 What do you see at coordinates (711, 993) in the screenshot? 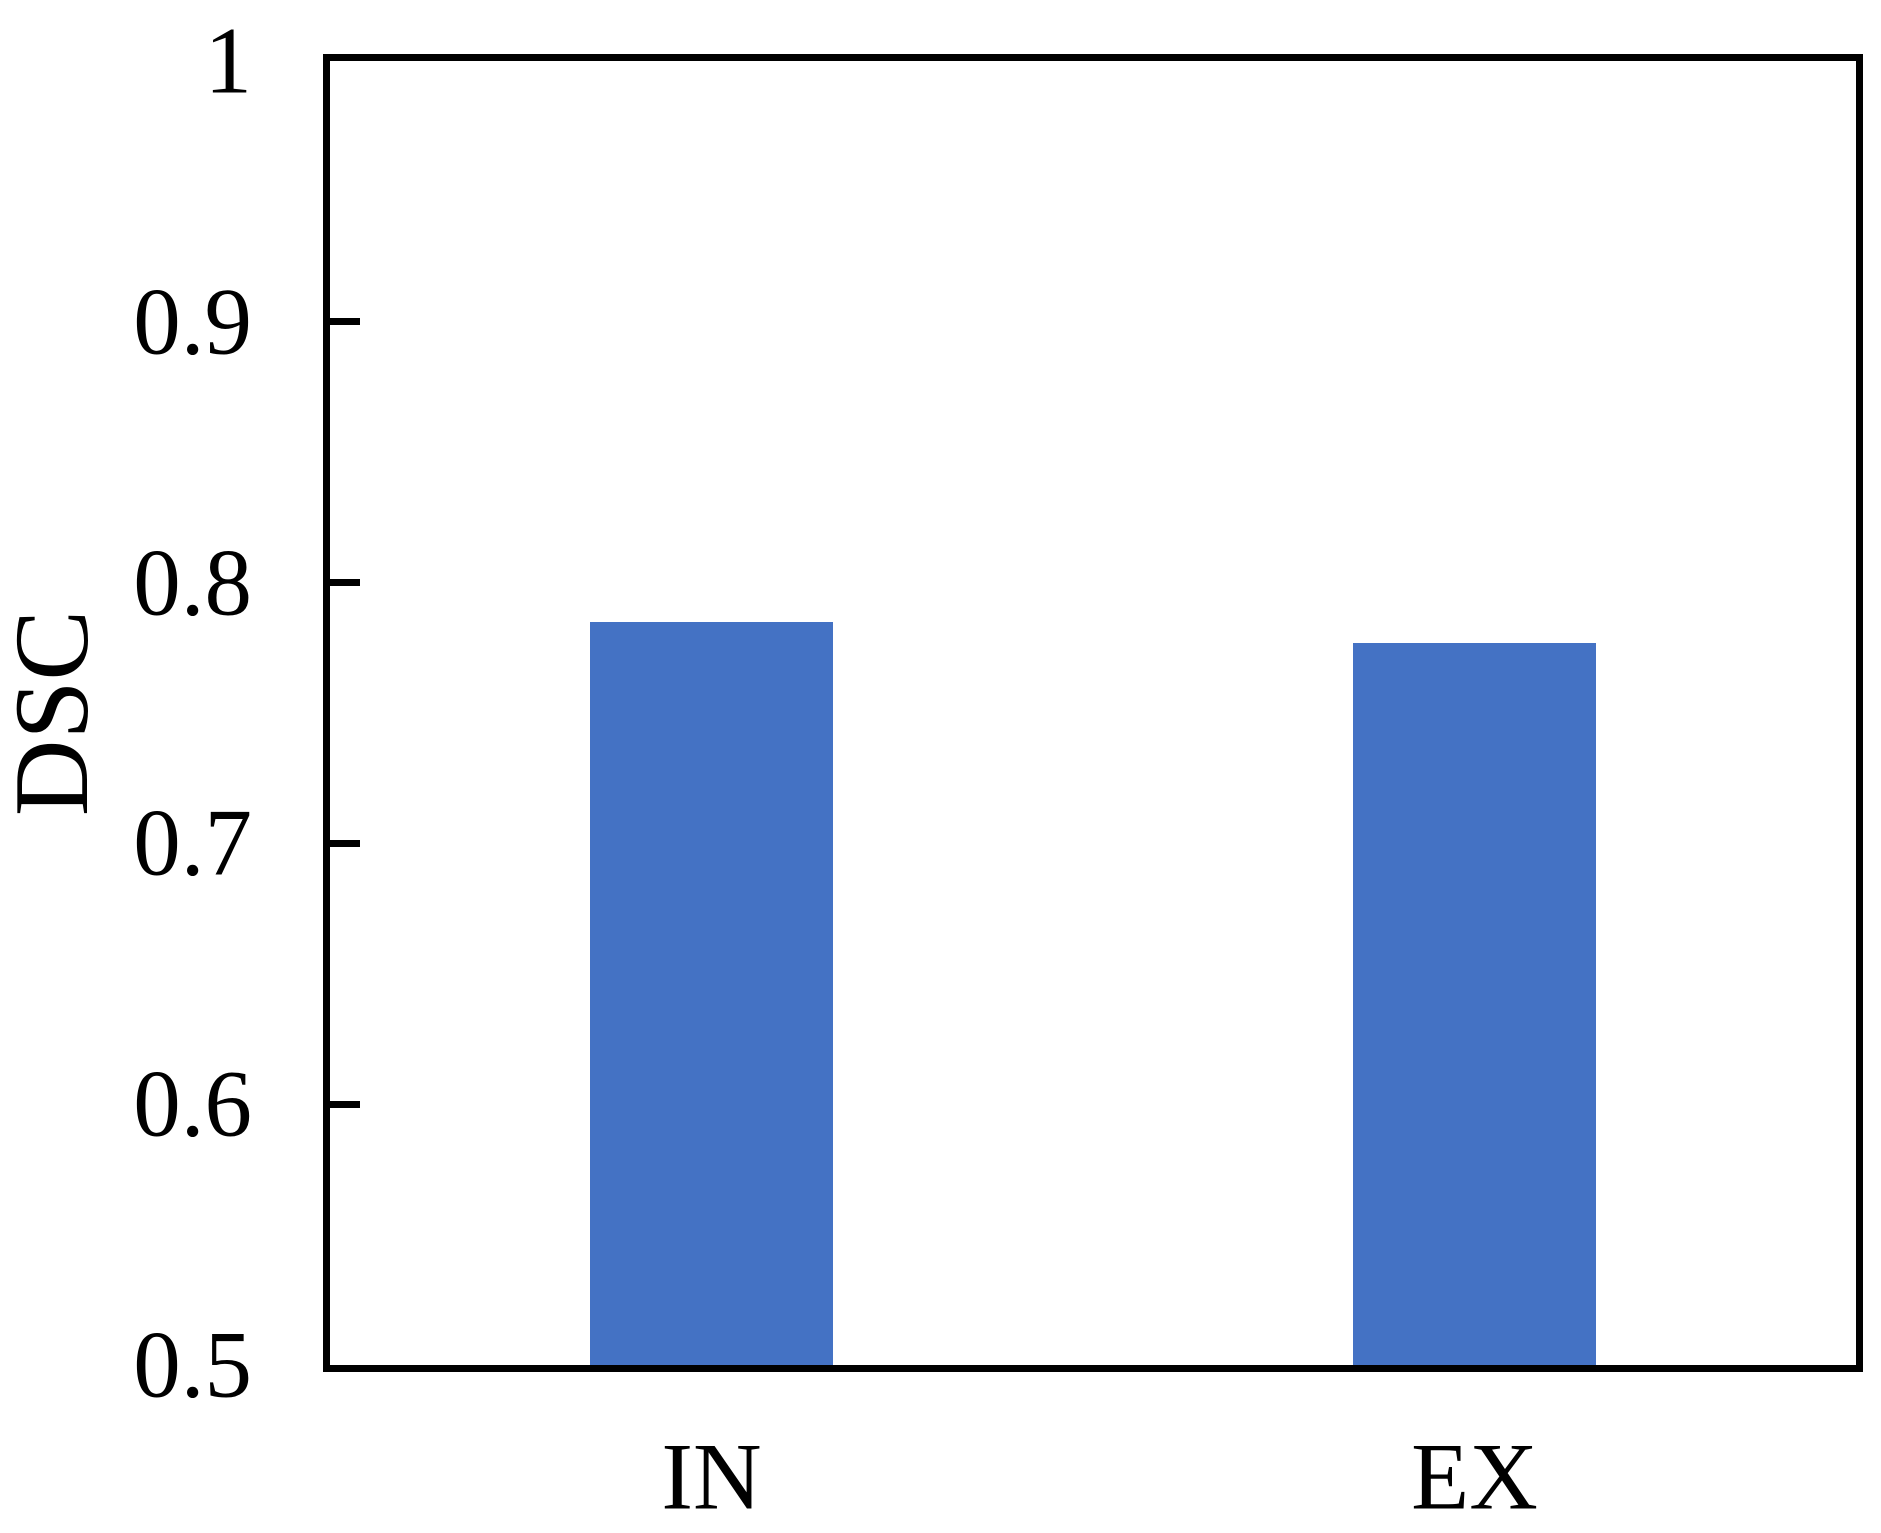
I see `bar-in` at bounding box center [711, 993].